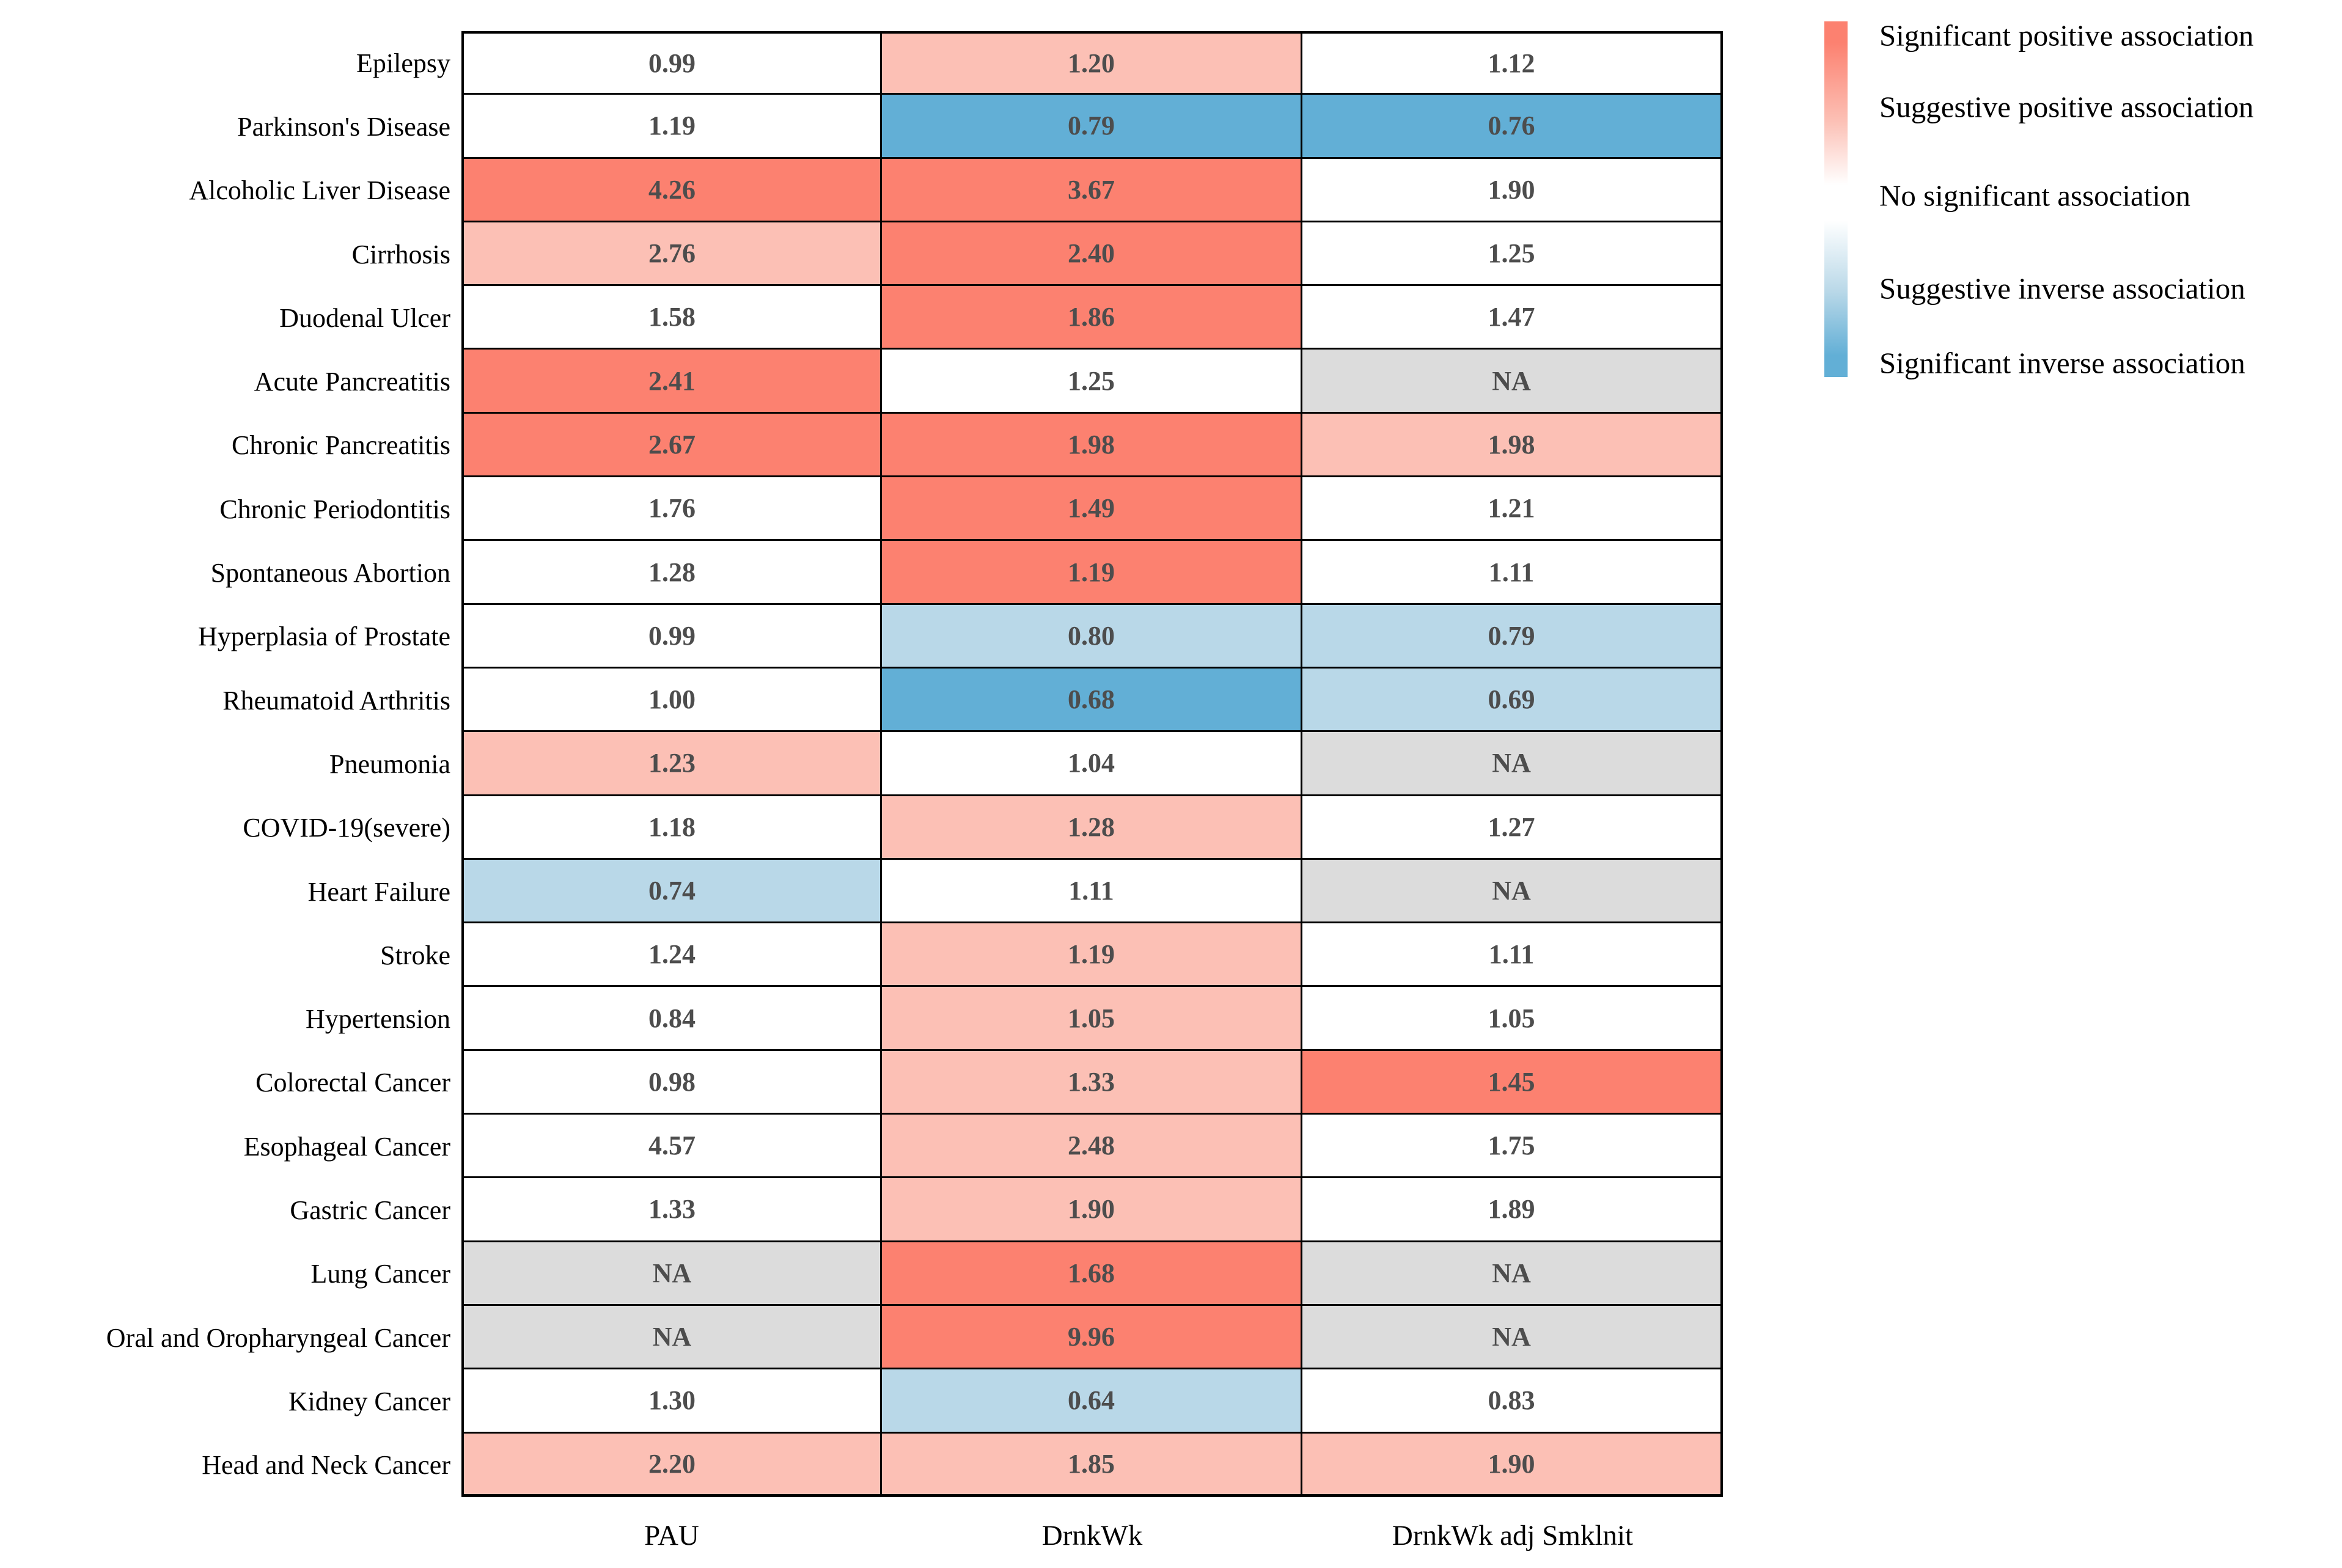 This screenshot has height=1568, width=2342. I want to click on heatmap-cell: 1.23, so click(671, 764).